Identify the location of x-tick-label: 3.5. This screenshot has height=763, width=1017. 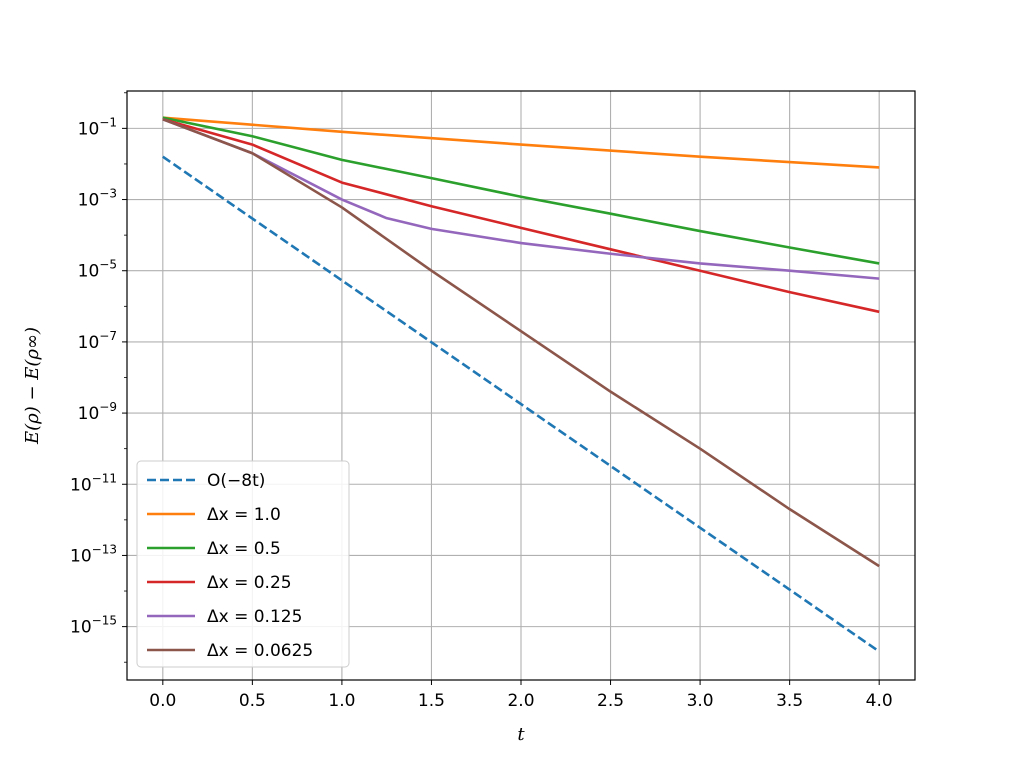
(789, 701).